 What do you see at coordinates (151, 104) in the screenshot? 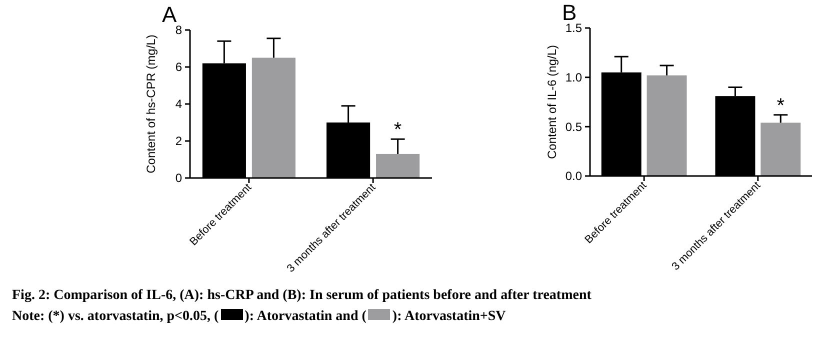
I see `y-axis-title: Content of hs-CPR (mg/L)` at bounding box center [151, 104].